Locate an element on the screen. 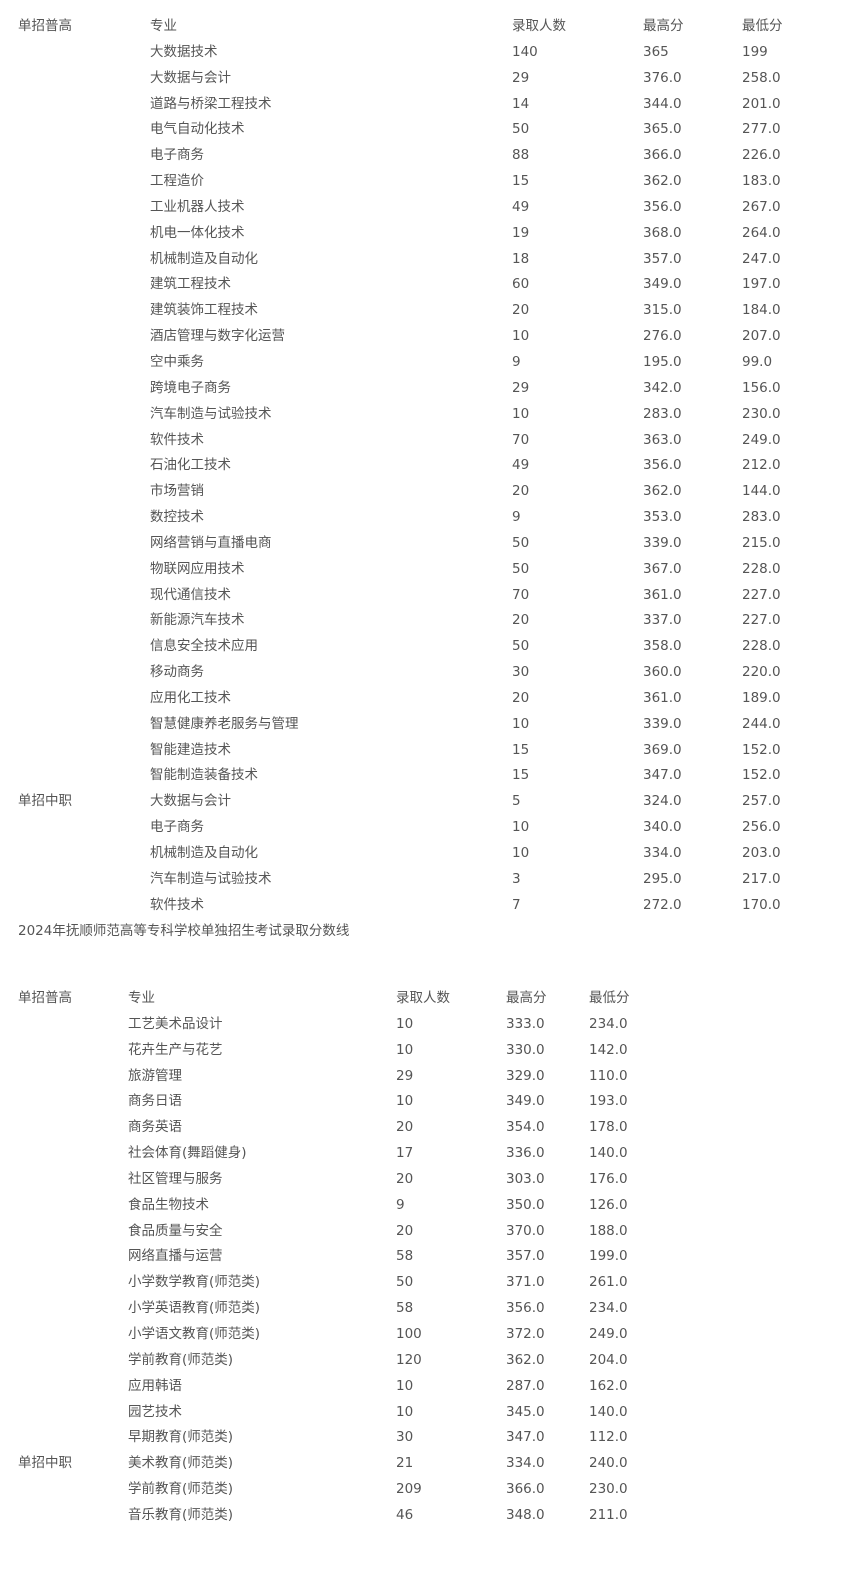 Image resolution: width=862 pixels, height=1578 pixels. min-score-cell: 152.0 is located at coordinates (761, 775).